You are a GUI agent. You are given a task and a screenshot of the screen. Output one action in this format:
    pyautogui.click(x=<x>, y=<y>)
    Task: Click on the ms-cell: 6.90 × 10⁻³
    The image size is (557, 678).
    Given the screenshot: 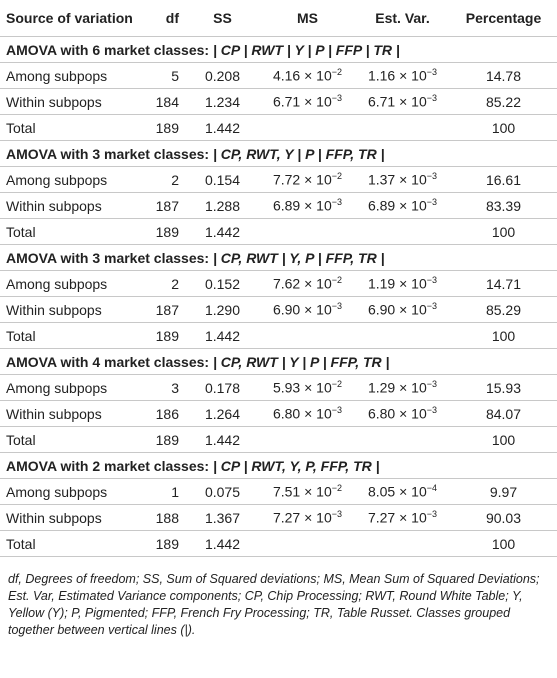 What is the action you would take?
    pyautogui.click(x=307, y=309)
    